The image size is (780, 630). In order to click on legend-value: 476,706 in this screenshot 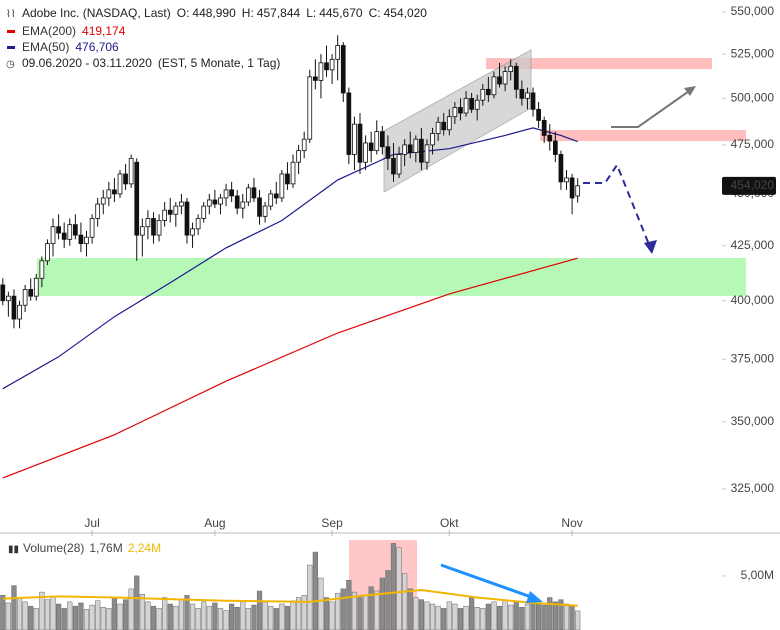, I will do `click(97, 47)`.